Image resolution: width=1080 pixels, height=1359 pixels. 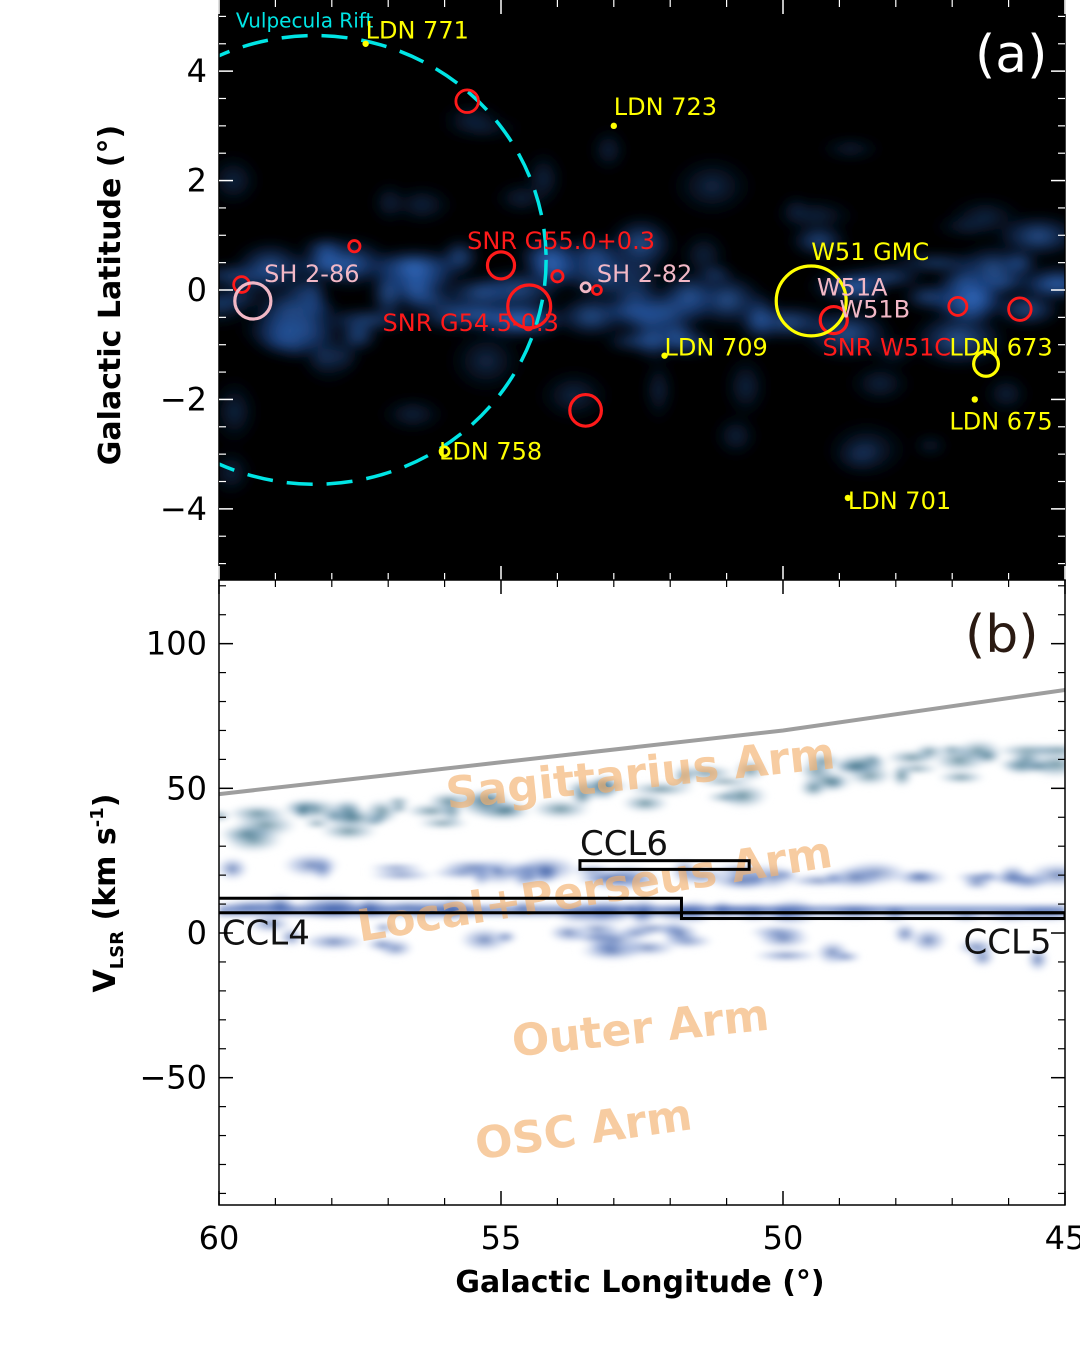 I want to click on ccl-box, so click(x=664, y=865).